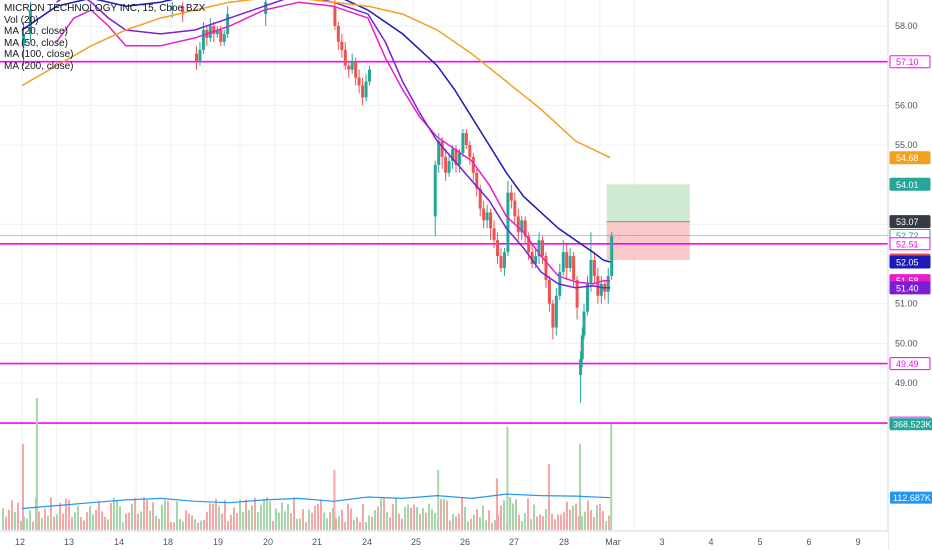 The height and width of the screenshot is (550, 932). I want to click on volume-badge: 368.523K, so click(911, 424).